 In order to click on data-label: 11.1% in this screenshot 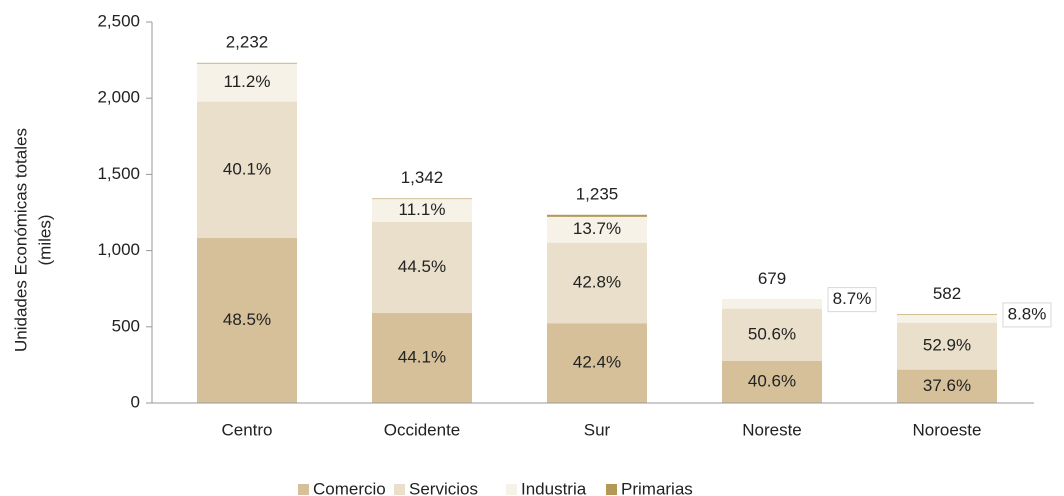, I will do `click(422, 209)`.